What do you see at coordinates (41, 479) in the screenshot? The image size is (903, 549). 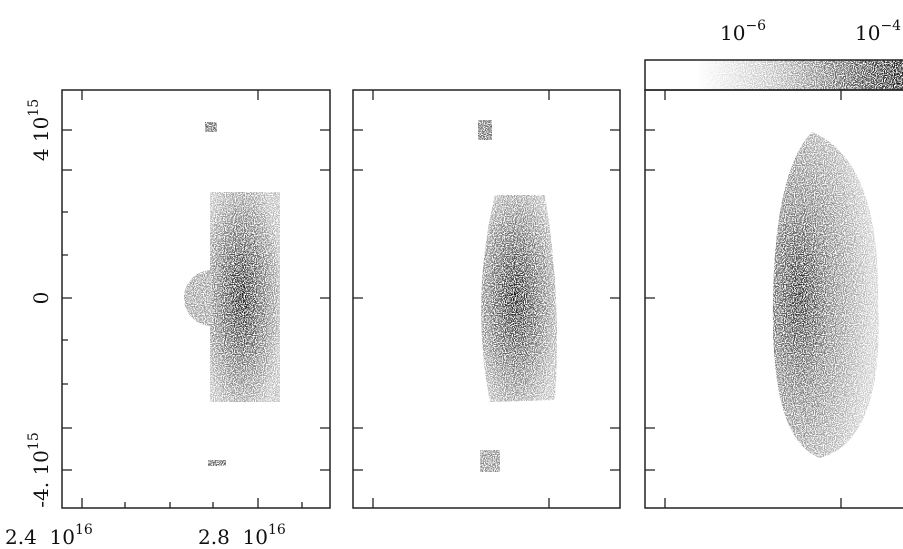 I see `label-part: -4. 10` at bounding box center [41, 479].